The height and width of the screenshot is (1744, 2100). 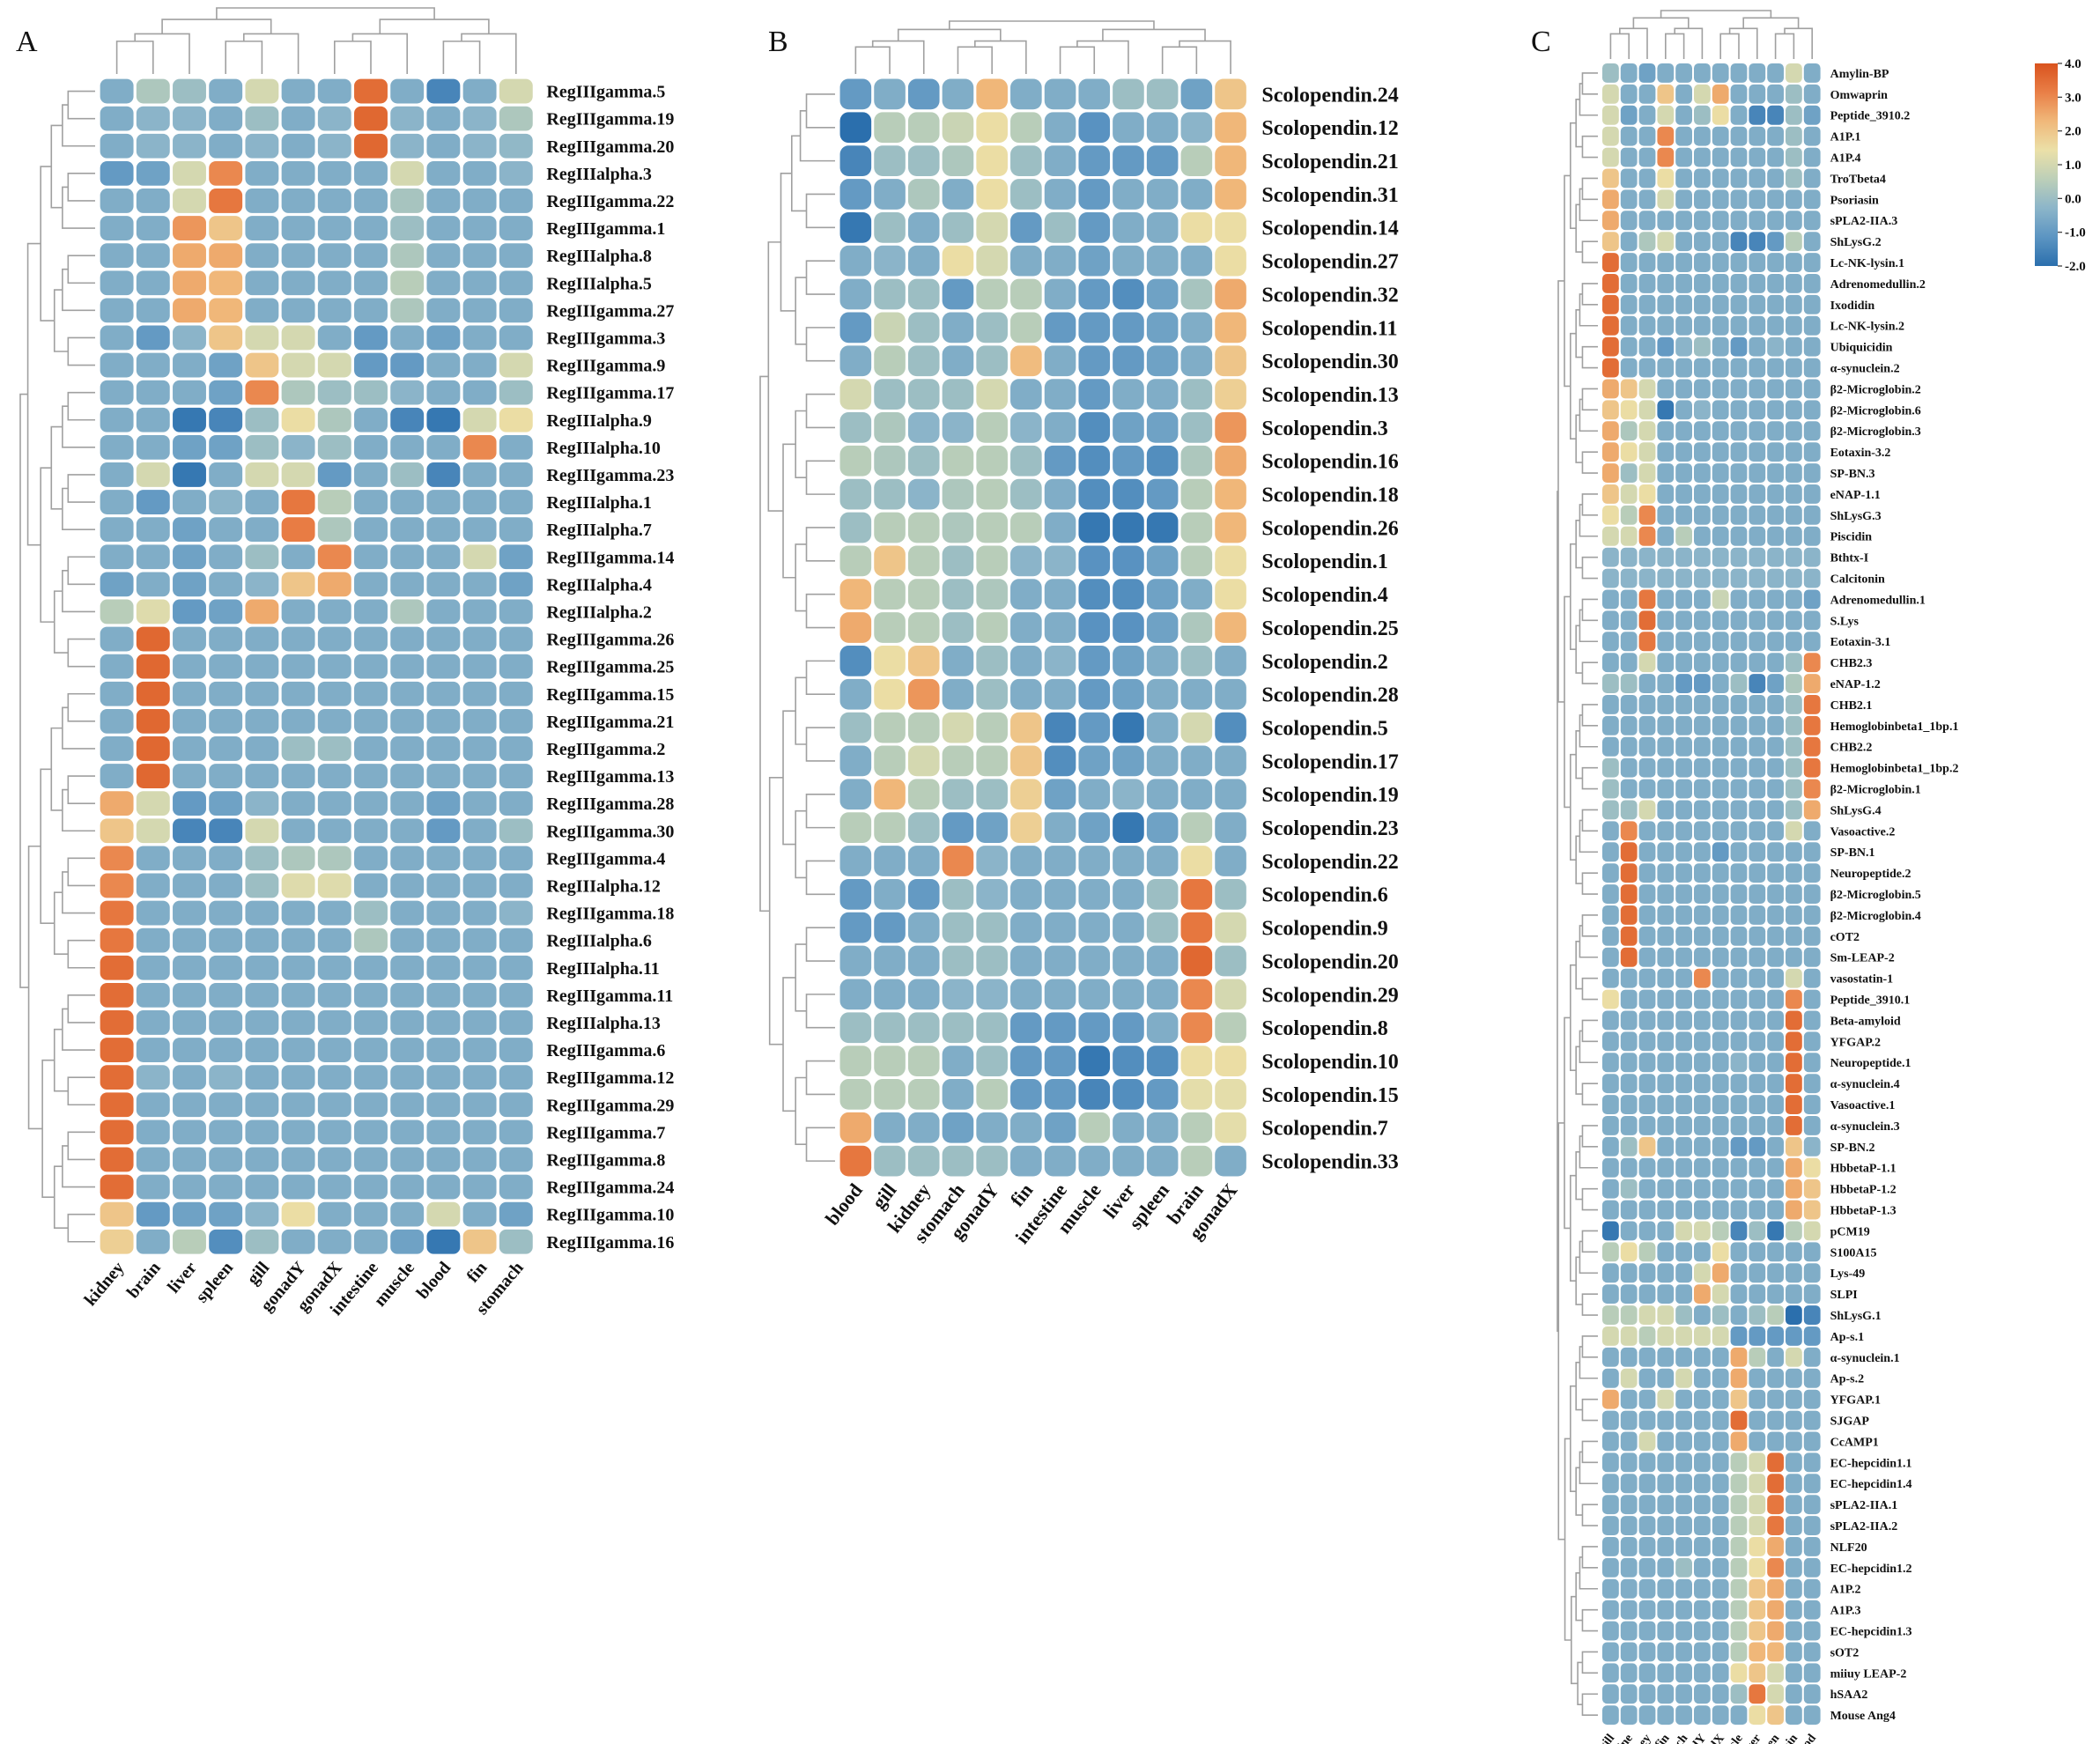 What do you see at coordinates (2075, 233) in the screenshot?
I see `legend-tick-label: -1.0` at bounding box center [2075, 233].